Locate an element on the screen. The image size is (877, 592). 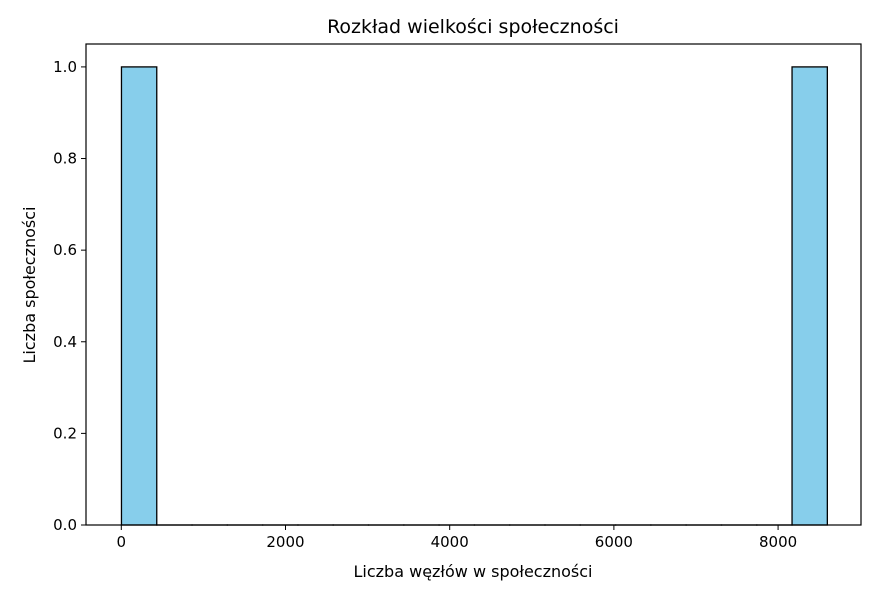
y-tick-label: 0.6 is located at coordinates (65, 250).